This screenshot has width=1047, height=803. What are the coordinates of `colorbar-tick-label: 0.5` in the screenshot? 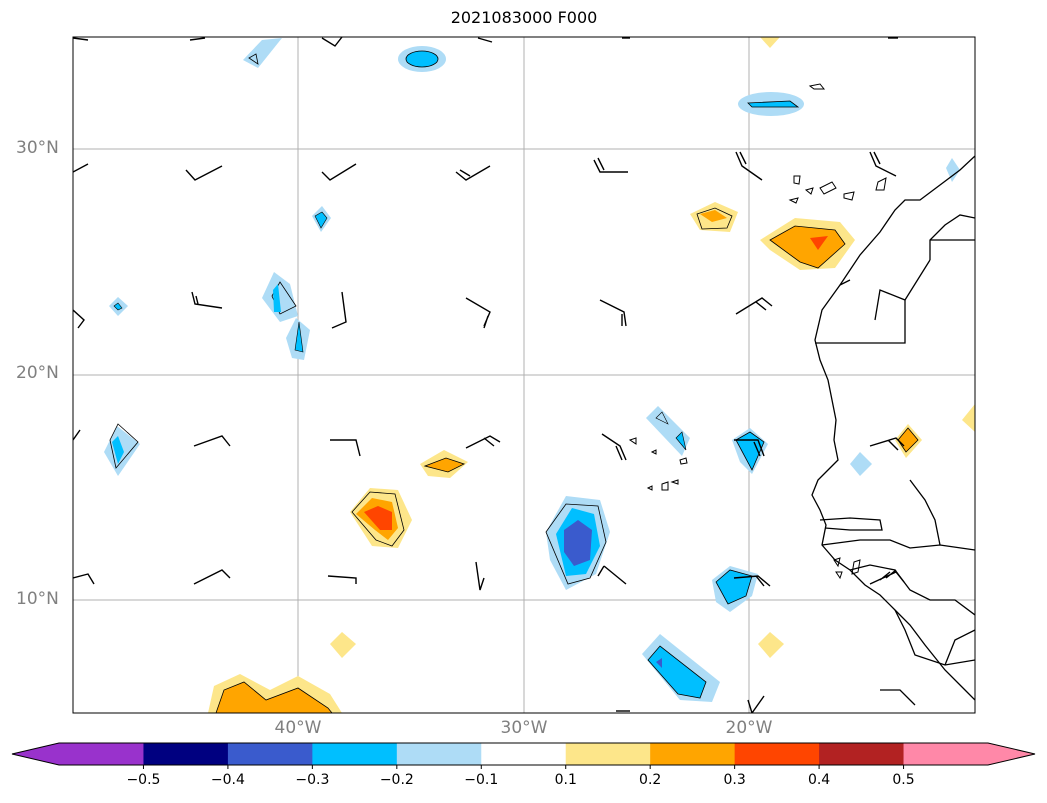 It's located at (903, 780).